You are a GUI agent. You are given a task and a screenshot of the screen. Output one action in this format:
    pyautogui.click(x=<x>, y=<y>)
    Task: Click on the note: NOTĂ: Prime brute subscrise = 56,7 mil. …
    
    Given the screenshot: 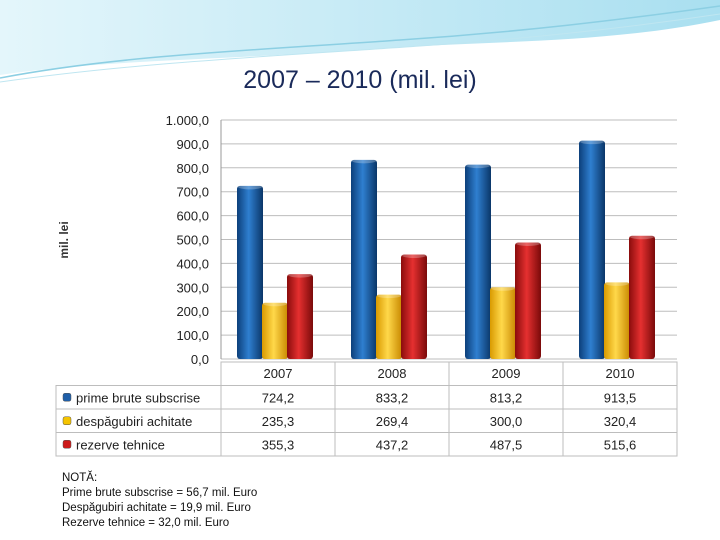 What is the action you would take?
    pyautogui.click(x=159, y=501)
    